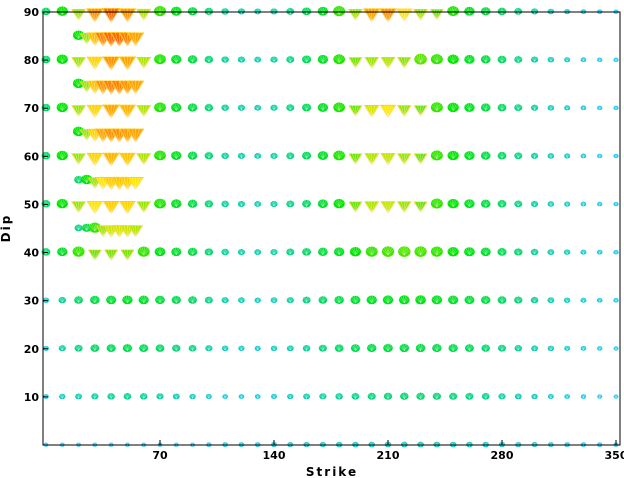  I want to click on y-tick-label: 60, so click(32, 156).